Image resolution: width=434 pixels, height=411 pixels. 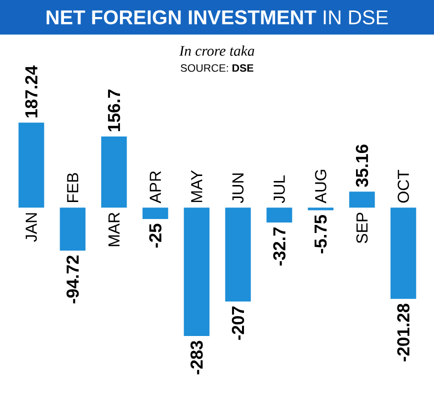 What do you see at coordinates (155, 187) in the screenshot?
I see `x-tick-label: APR` at bounding box center [155, 187].